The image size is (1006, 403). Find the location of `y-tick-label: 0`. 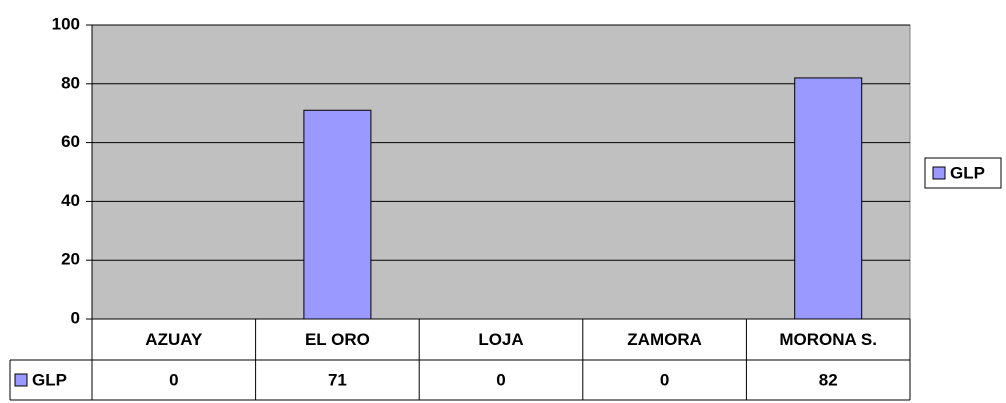

y-tick-label: 0 is located at coordinates (75, 317).